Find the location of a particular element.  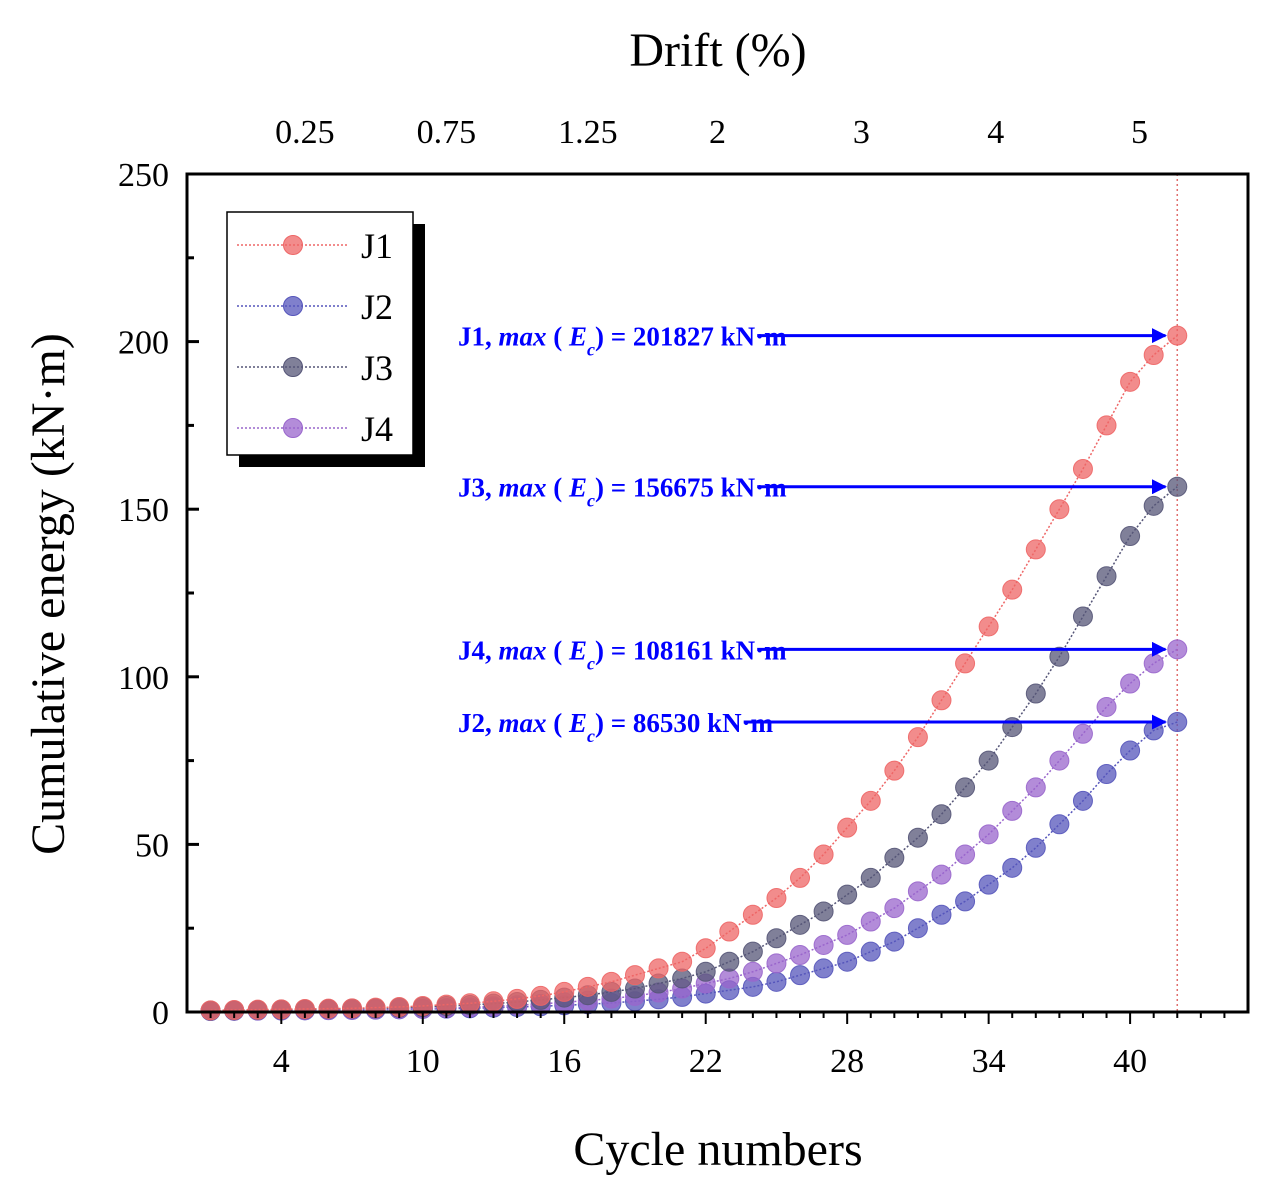

x-tick-label: 10 is located at coordinates (423, 1061).